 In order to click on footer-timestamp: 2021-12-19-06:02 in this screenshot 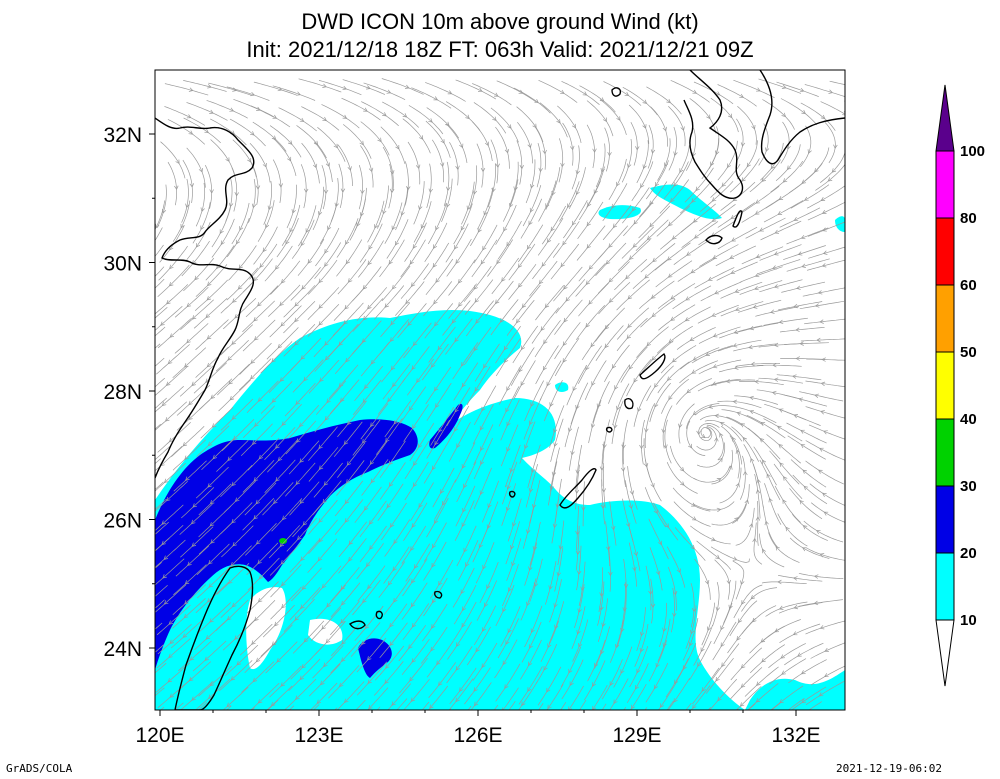, I will do `click(889, 768)`.